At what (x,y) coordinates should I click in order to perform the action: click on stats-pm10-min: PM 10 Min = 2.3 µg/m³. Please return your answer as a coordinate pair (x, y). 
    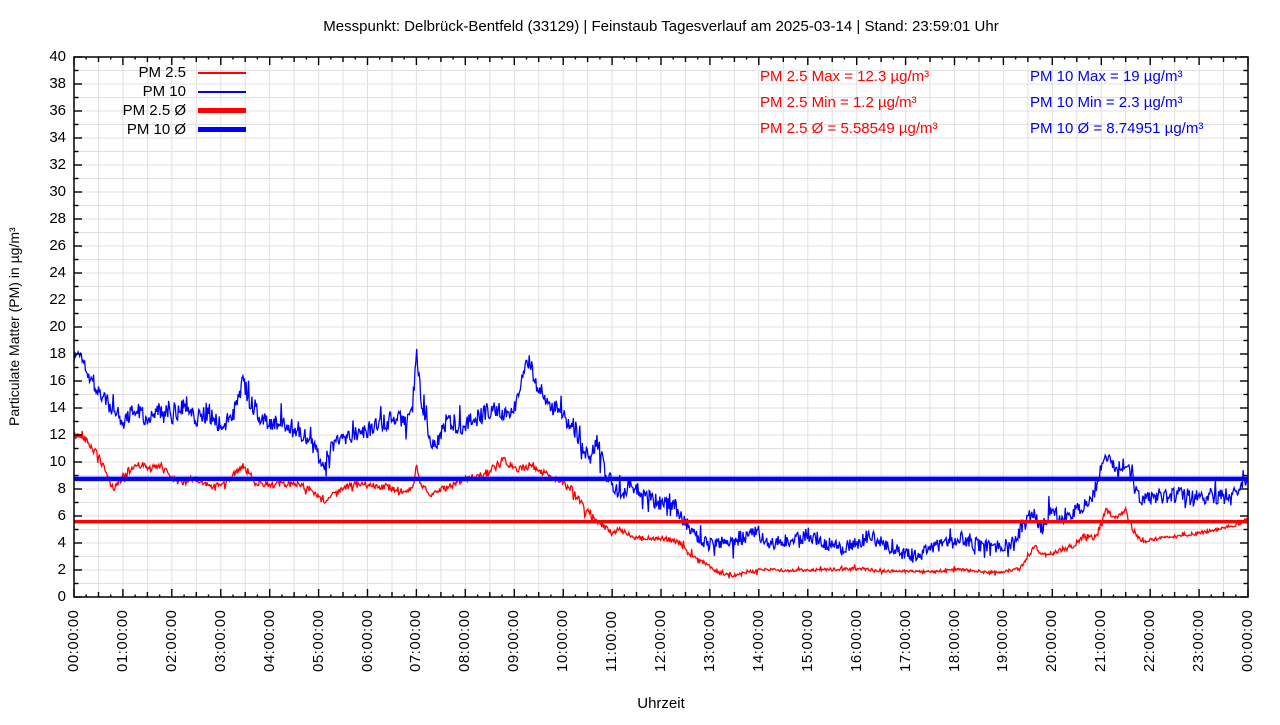
    Looking at the image, I should click on (1106, 102).